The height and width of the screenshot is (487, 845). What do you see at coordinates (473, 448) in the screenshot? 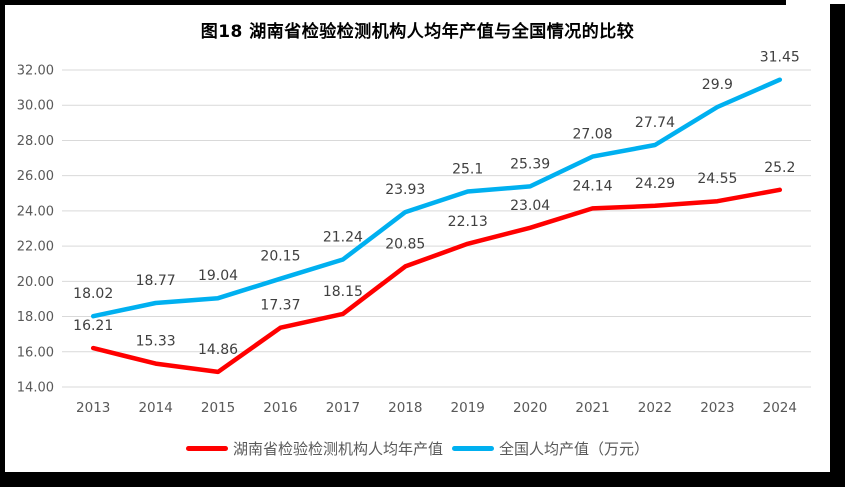
I see `legend-line-blue-icon` at bounding box center [473, 448].